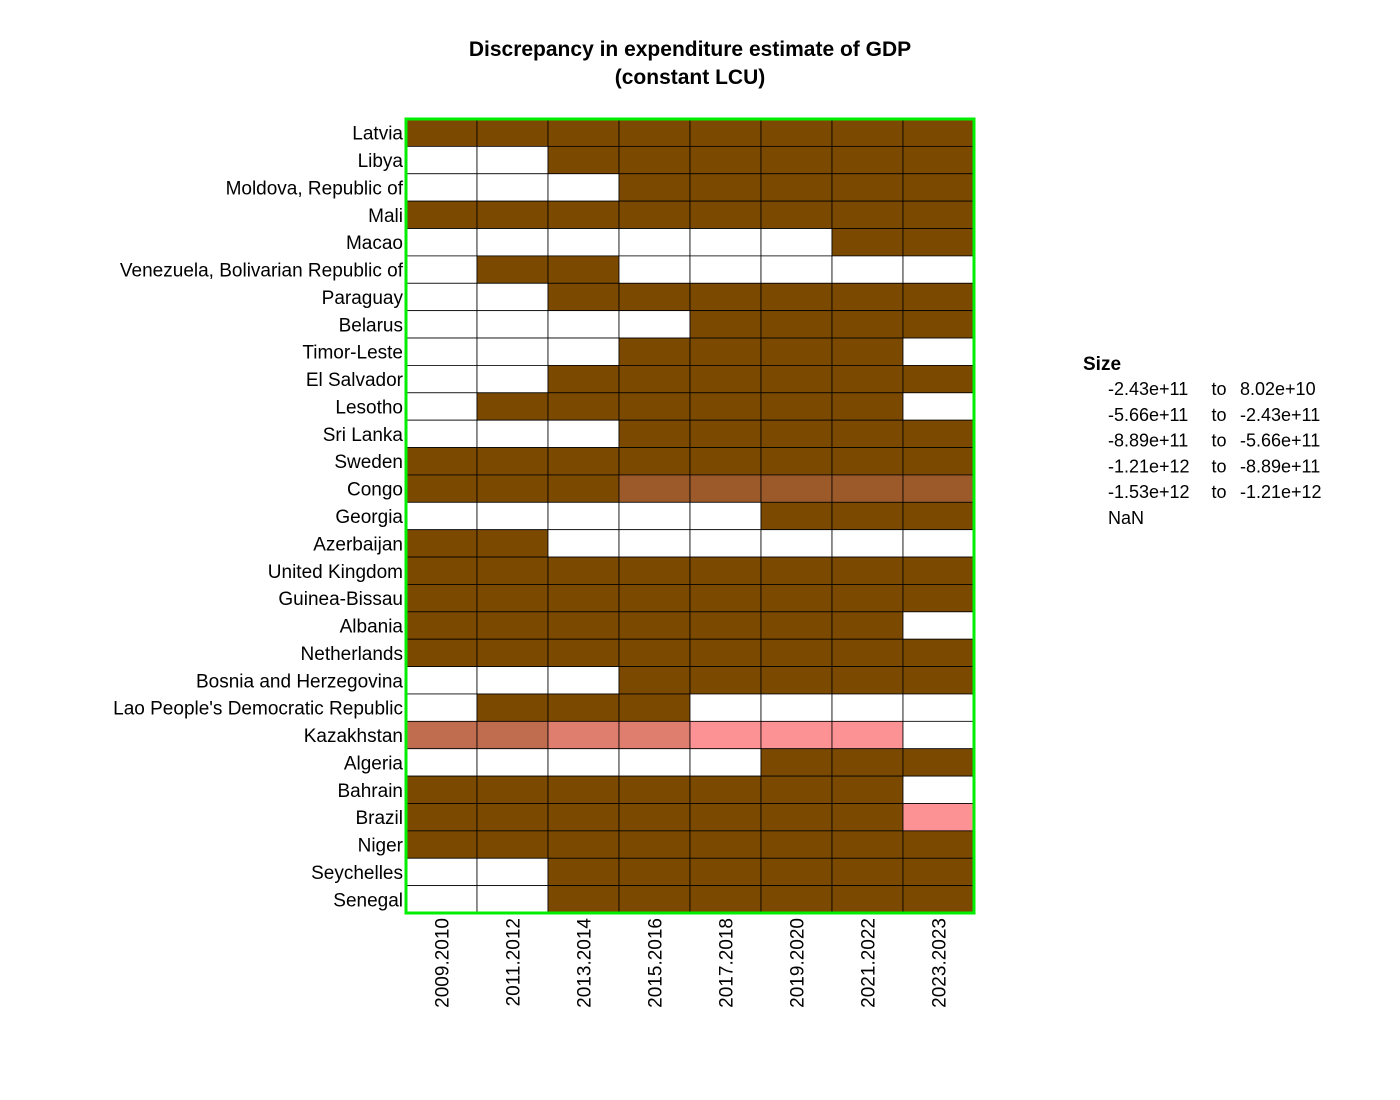  I want to click on legend-from: -5.66e+11, so click(1148, 415).